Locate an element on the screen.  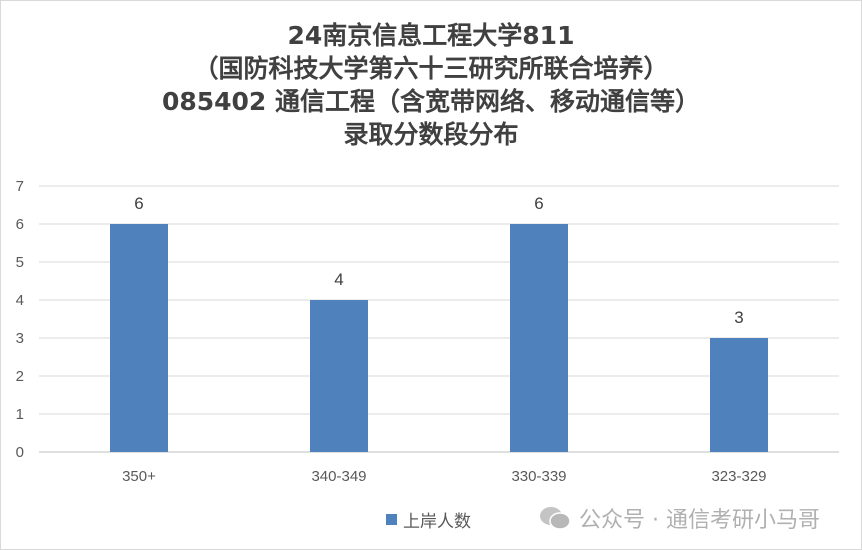
legend: 上岸人数 is located at coordinates (428, 519).